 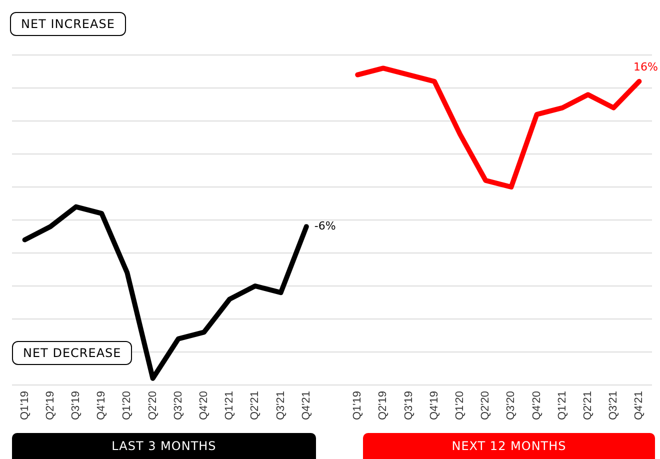 I want to click on data-label: 16%, so click(x=646, y=67).